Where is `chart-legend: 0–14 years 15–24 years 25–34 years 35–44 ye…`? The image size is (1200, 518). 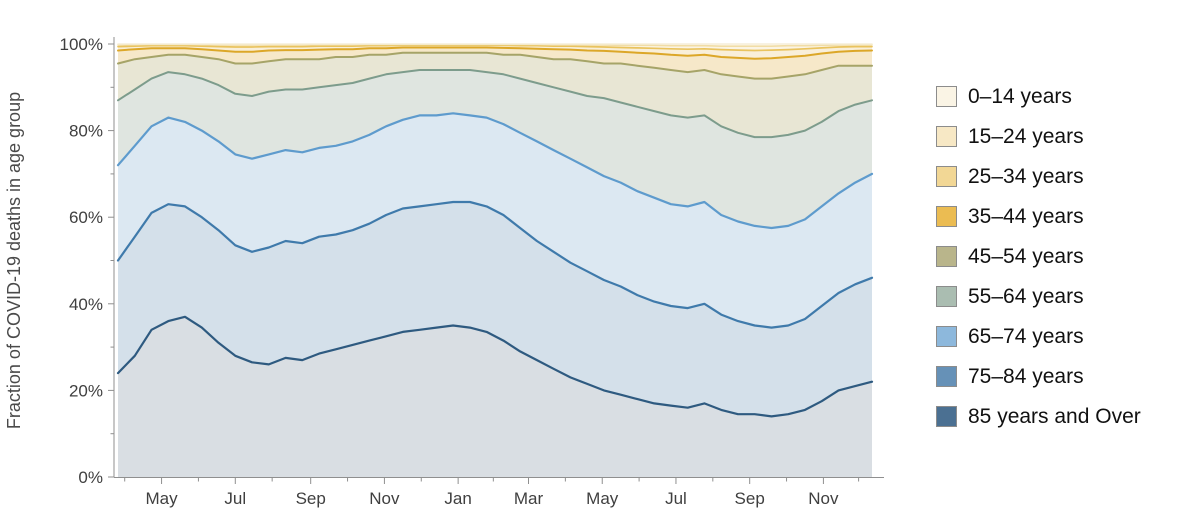 chart-legend: 0–14 years 15–24 years 25–34 years 35–44 ye… is located at coordinates (1038, 256).